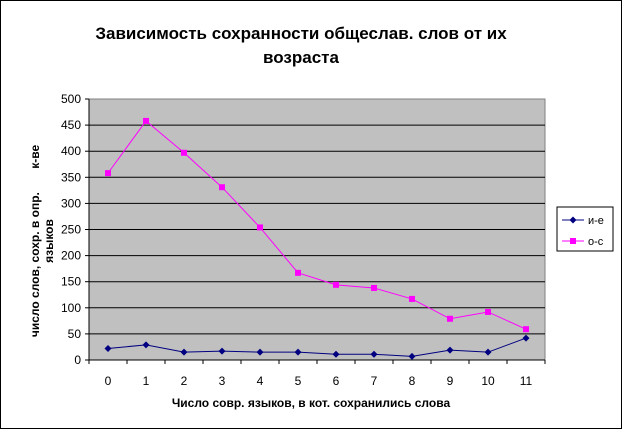 This screenshot has height=433, width=622. I want to click on x-tick-label: 2, so click(184, 381).